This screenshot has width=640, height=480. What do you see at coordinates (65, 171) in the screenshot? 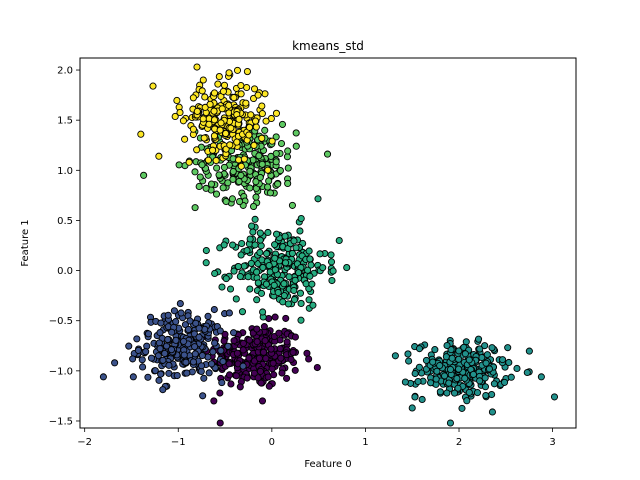
I see `y-tick-label: 1.0` at bounding box center [65, 171].